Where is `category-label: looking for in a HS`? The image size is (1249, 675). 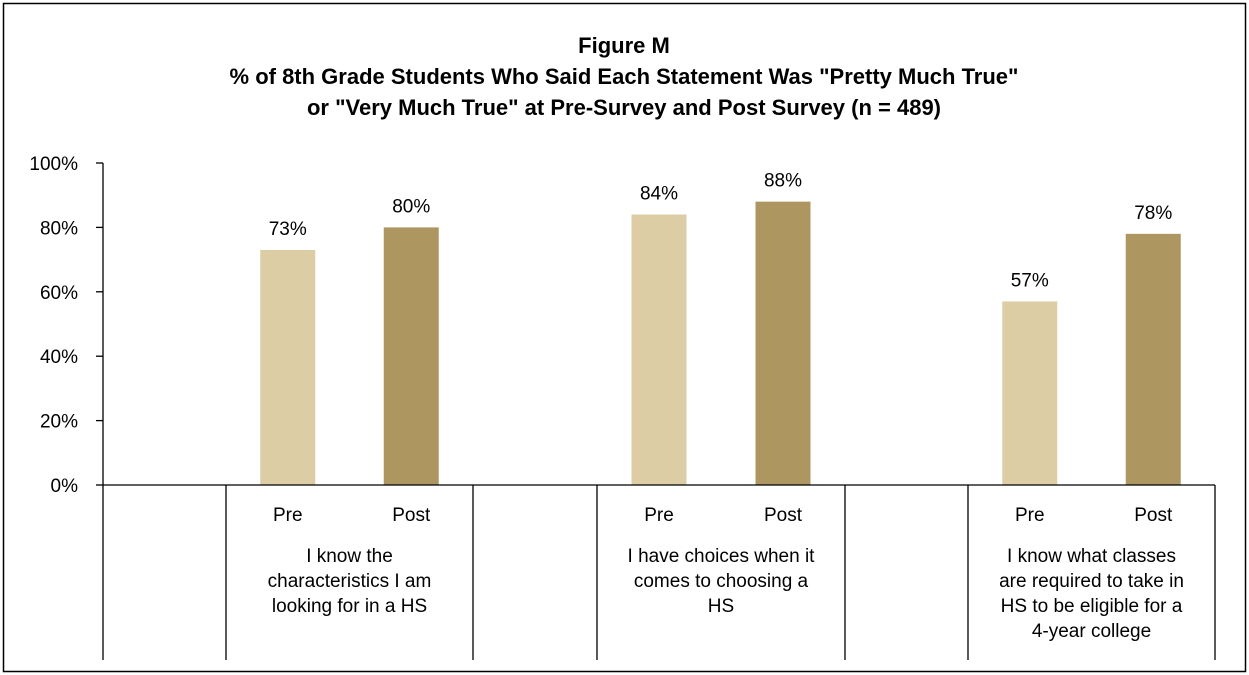
category-label: looking for in a HS is located at coordinates (349, 606).